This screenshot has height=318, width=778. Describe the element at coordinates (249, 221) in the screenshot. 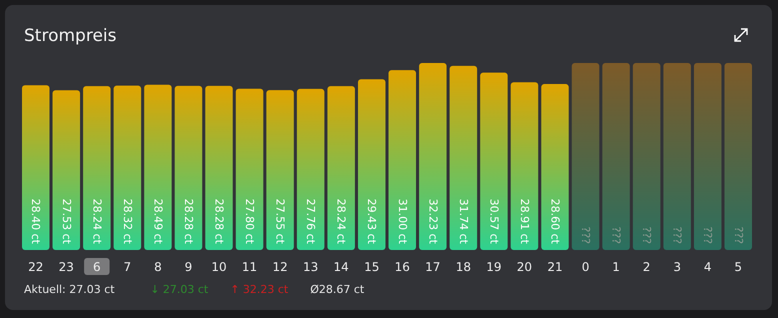

I see `data-label: 27.80 ct` at that location.